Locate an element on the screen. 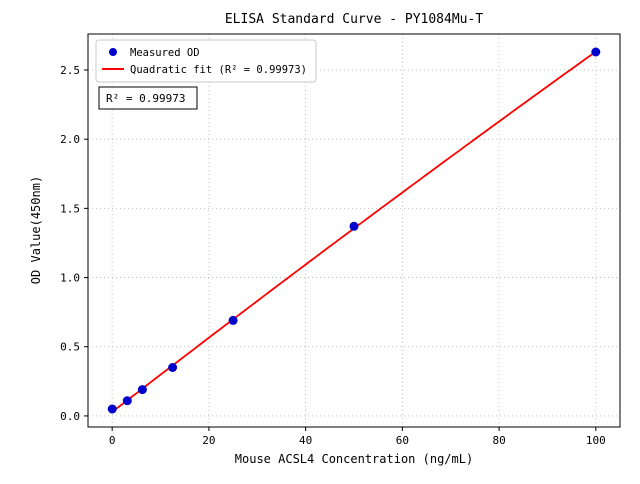  legend-box is located at coordinates (206, 61).